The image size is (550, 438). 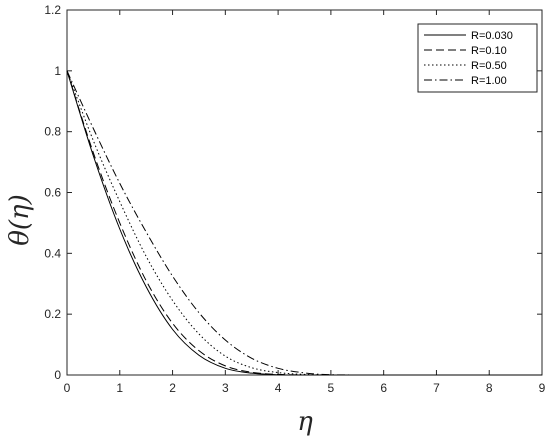 I want to click on x-tick-label: 7, so click(x=436, y=388).